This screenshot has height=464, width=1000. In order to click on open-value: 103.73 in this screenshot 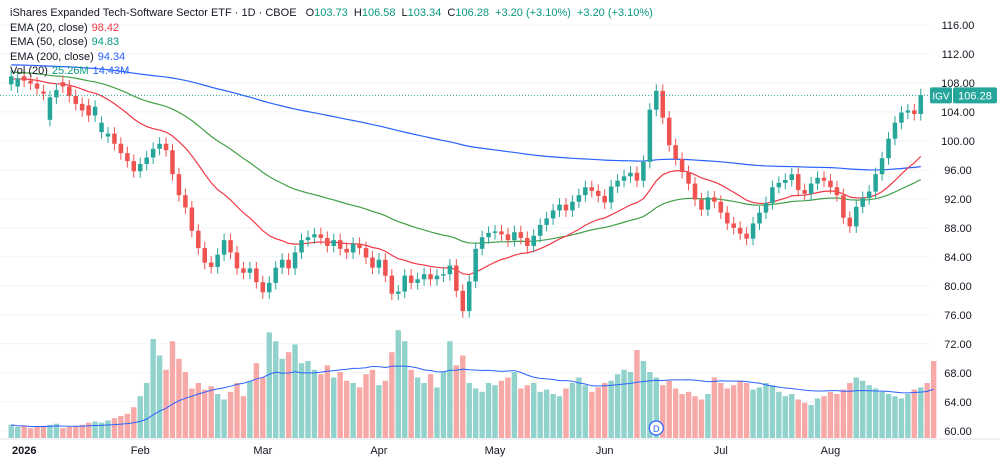, I will do `click(331, 13)`.